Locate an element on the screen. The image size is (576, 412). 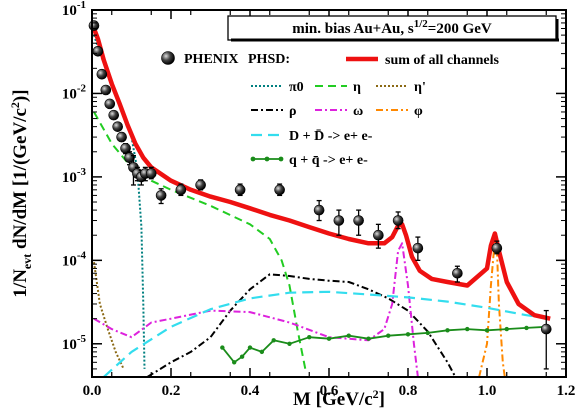
legend-label-: η is located at coordinates (357, 87).